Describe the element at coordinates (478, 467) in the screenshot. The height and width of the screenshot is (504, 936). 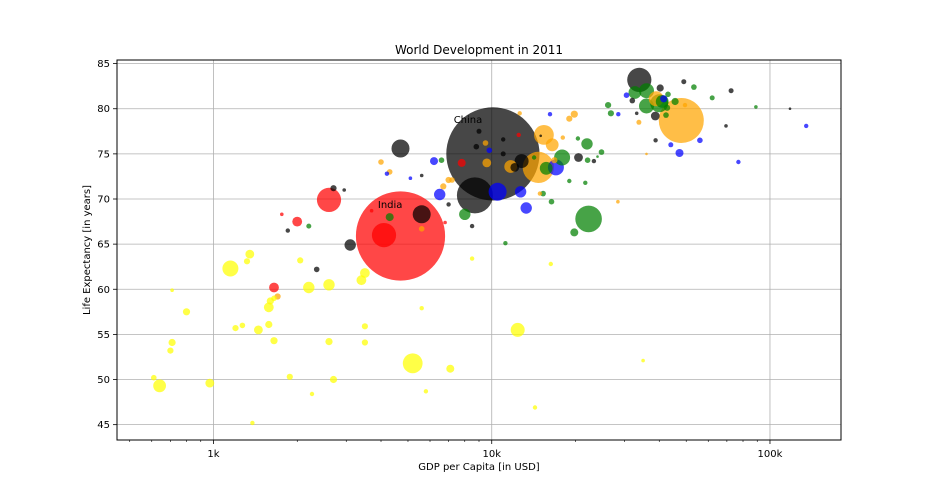
I see `x-axis-label: GDP per Capita [in USD]` at that location.